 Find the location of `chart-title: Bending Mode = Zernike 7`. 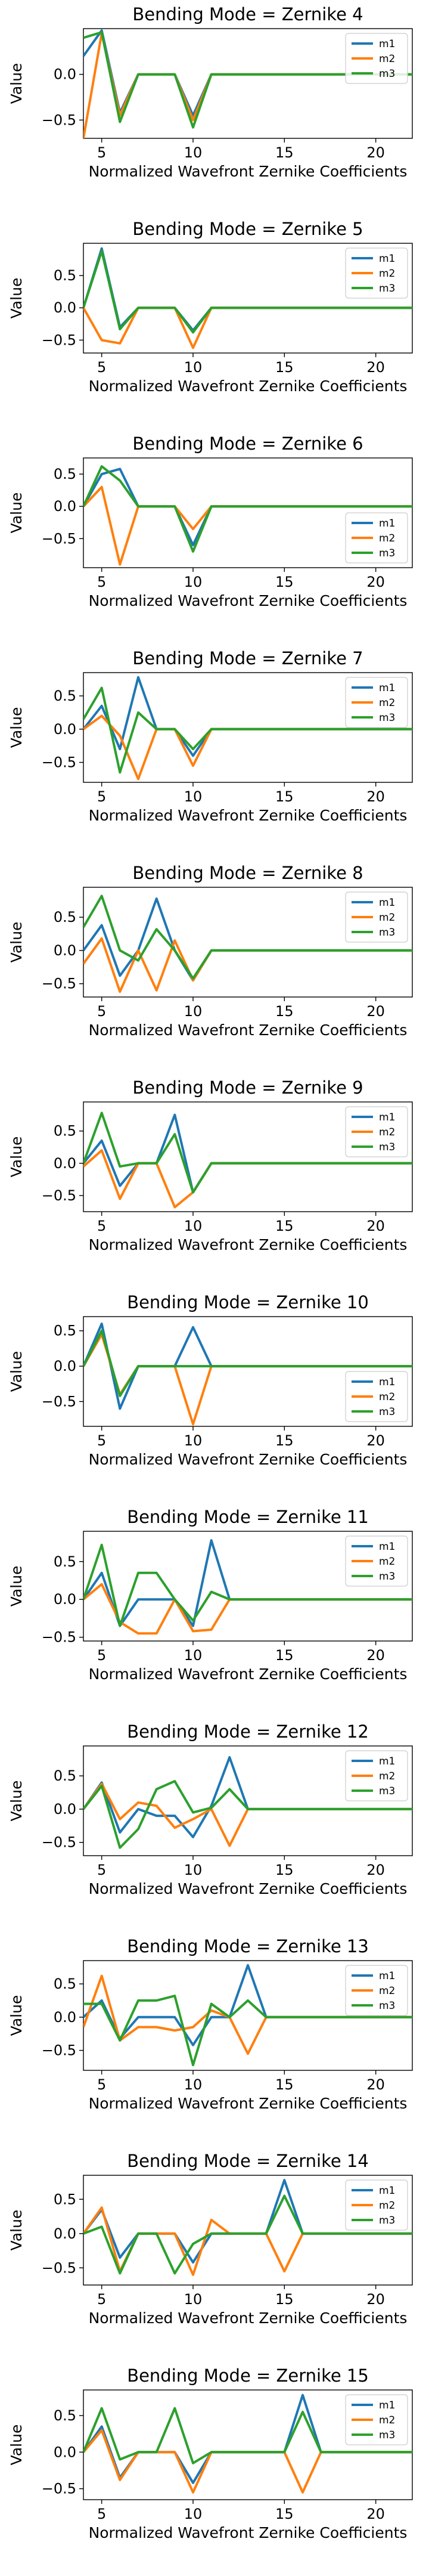

chart-title: Bending Mode = Zernike 7 is located at coordinates (248, 658).